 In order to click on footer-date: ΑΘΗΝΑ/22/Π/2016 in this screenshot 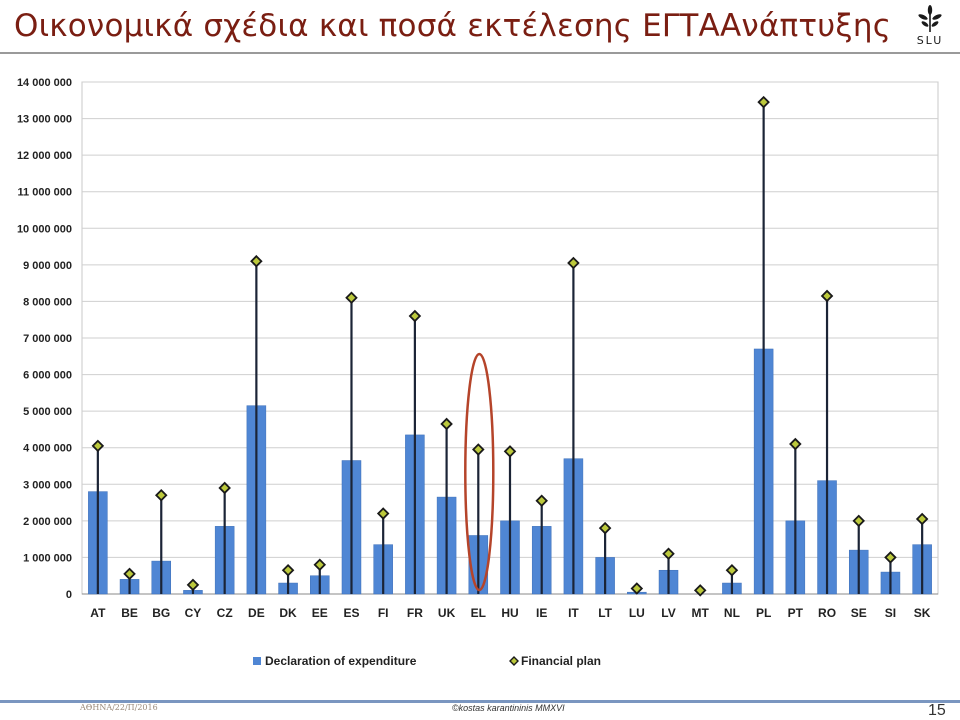, I will do `click(119, 707)`.